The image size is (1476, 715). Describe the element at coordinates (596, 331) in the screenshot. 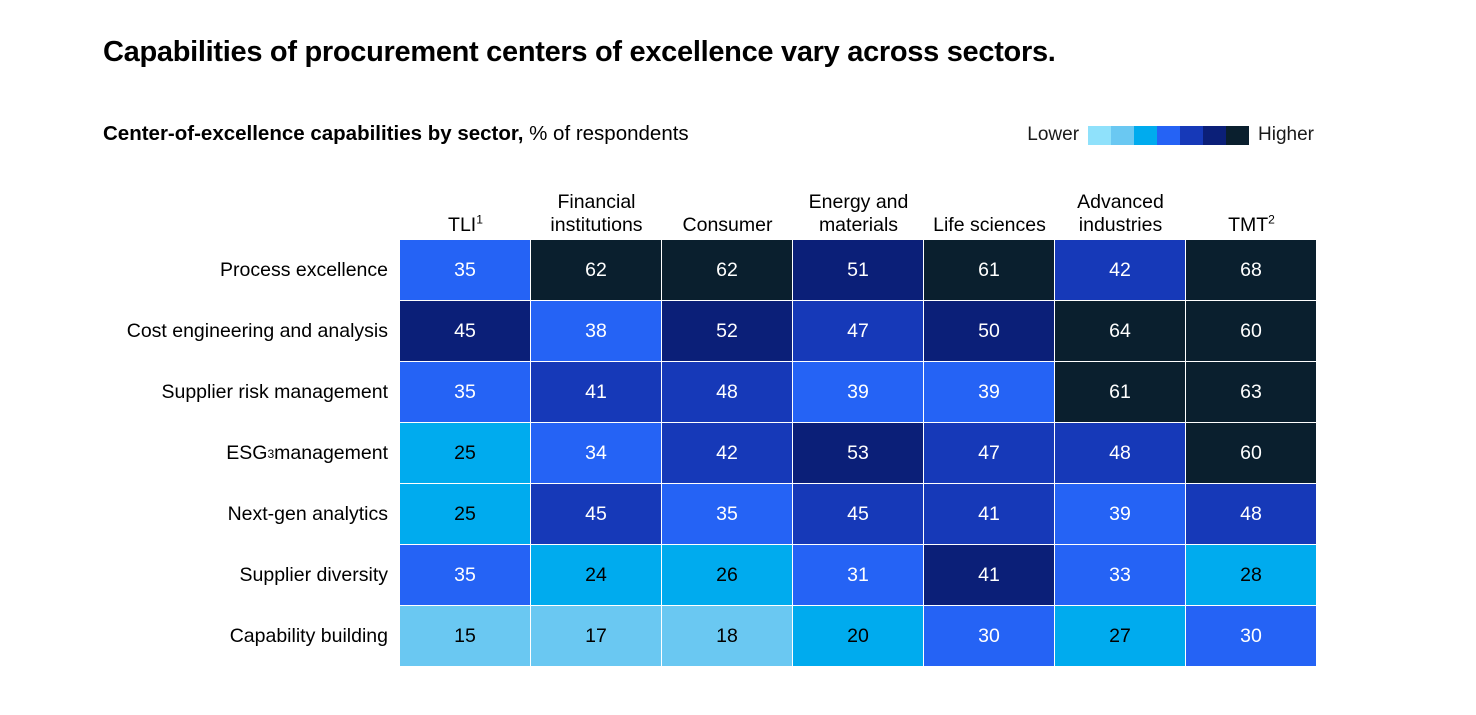

I see `heatmap-cell: 38` at that location.